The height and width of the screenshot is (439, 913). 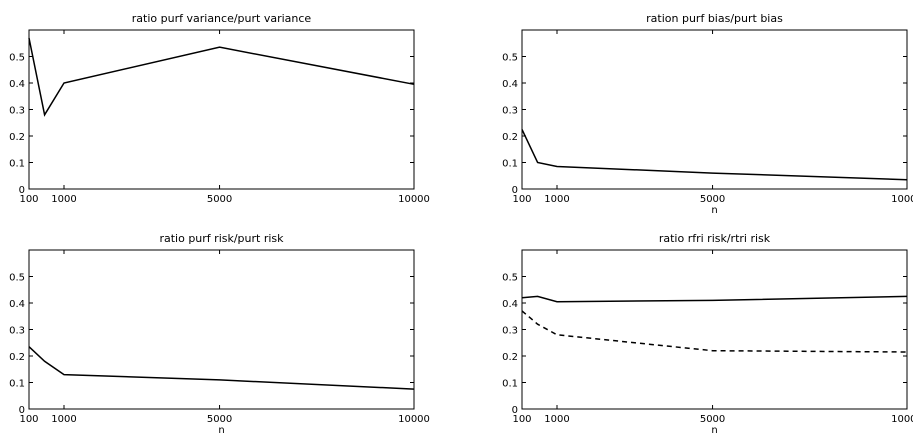 I want to click on chart-title: ratio rfri risk/rtri risk, so click(x=715, y=238).